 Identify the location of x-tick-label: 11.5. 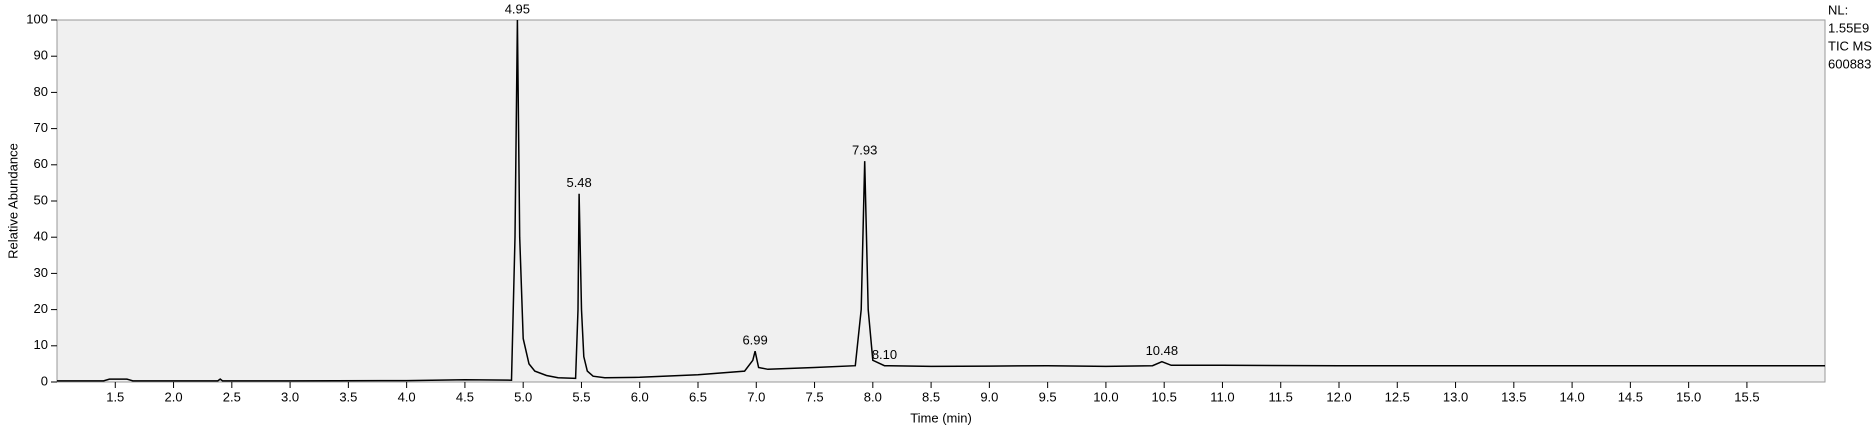
(1281, 396).